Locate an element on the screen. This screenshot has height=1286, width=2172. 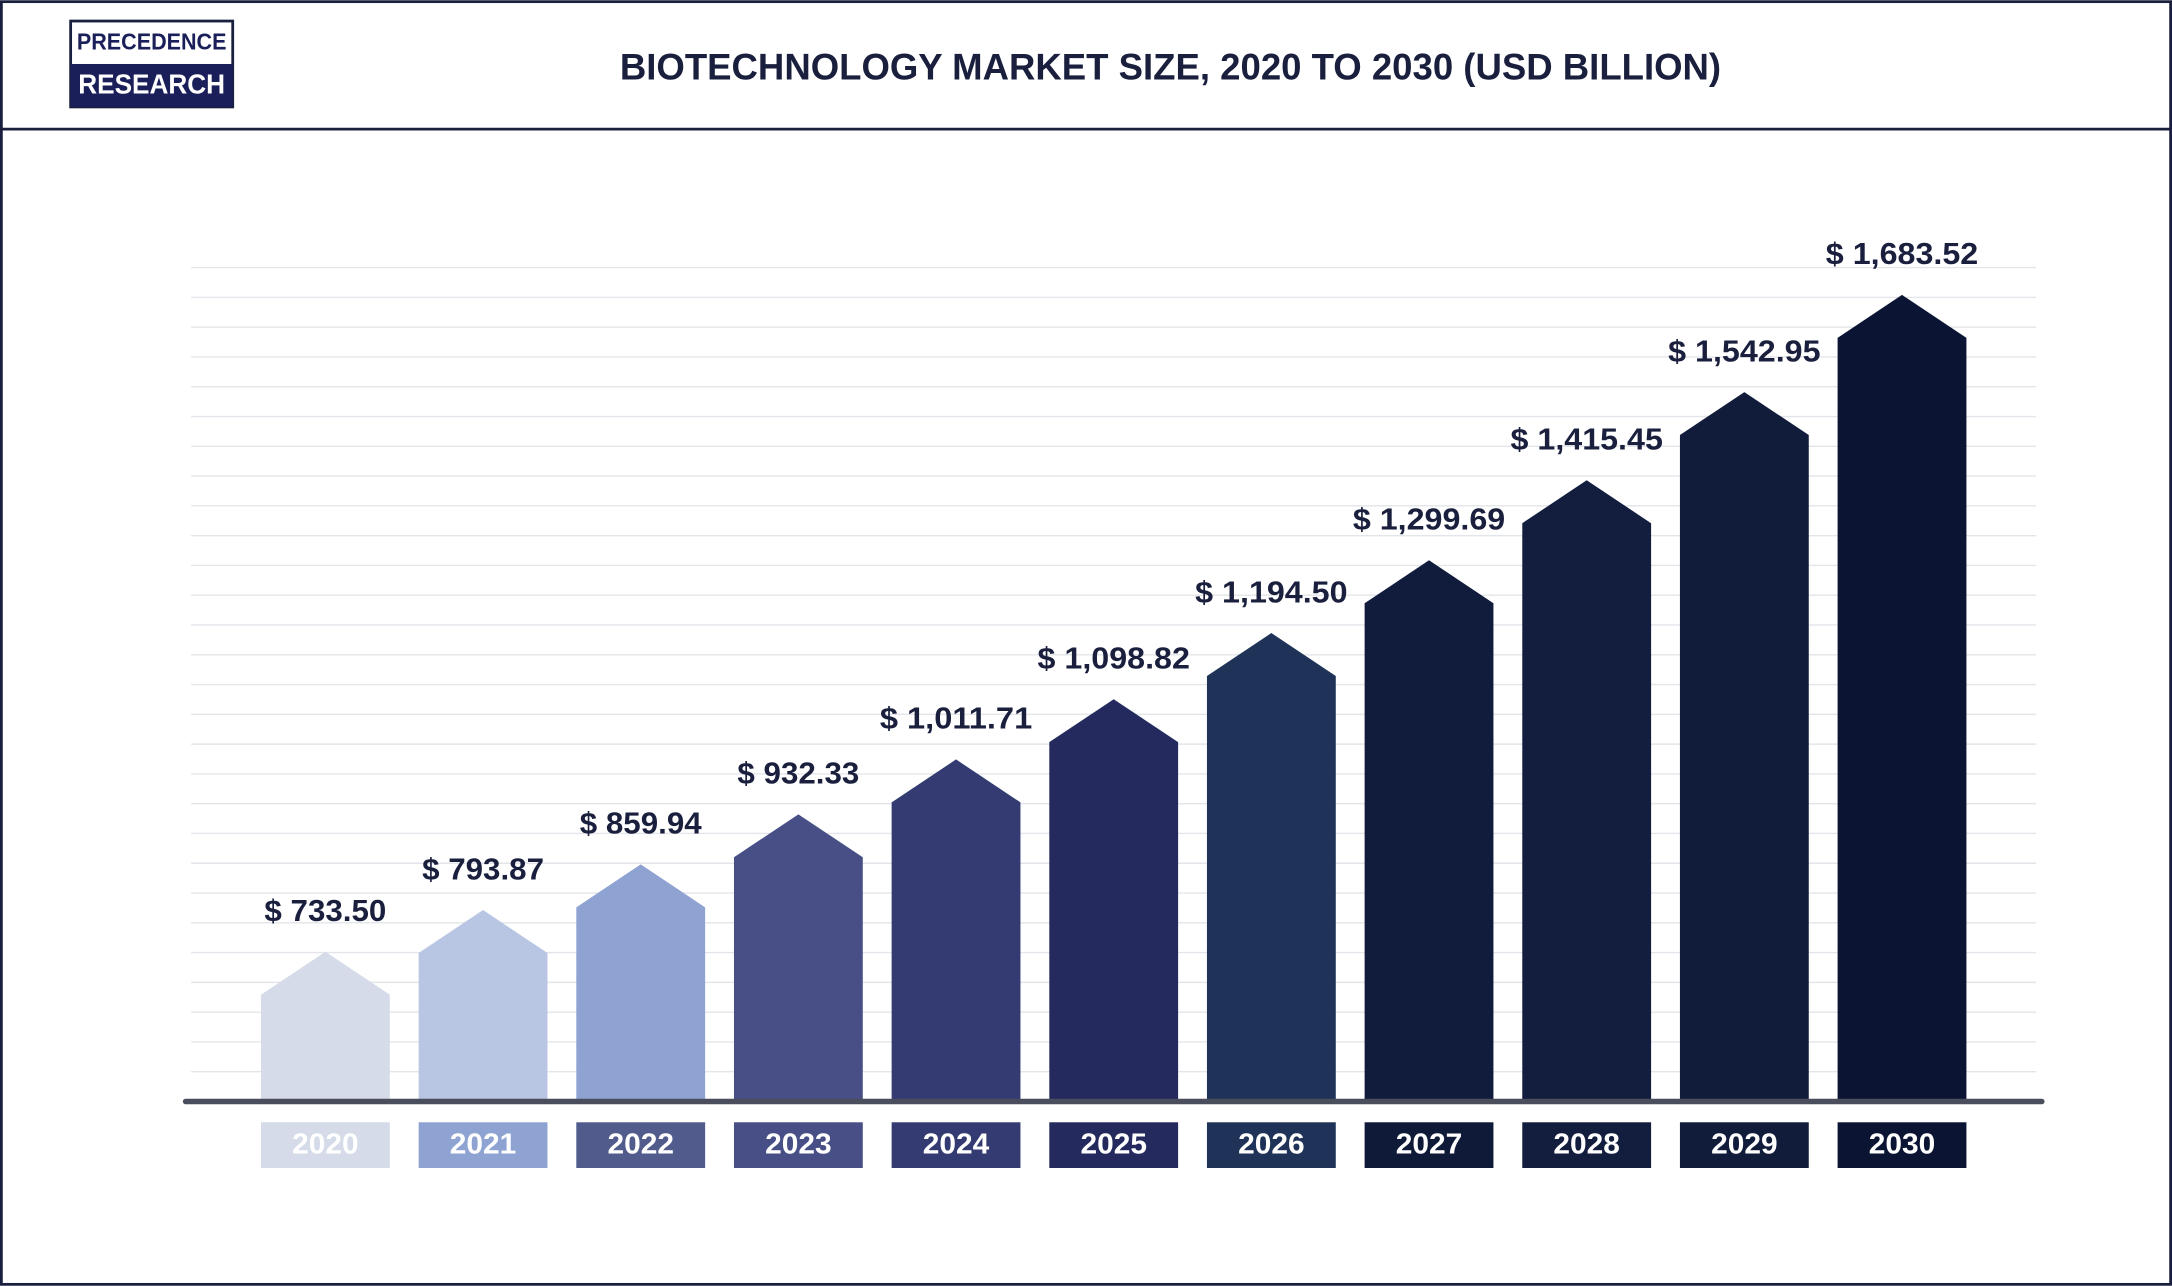
x-tick-label: 2022 is located at coordinates (640, 1145).